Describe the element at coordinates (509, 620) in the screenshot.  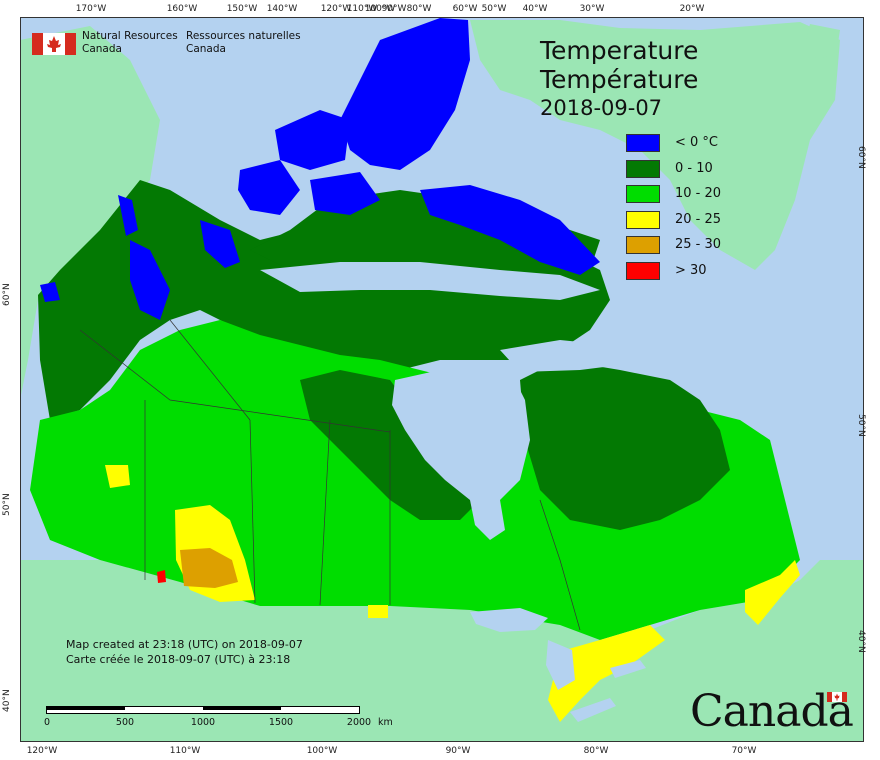
I see `lake-superior` at that location.